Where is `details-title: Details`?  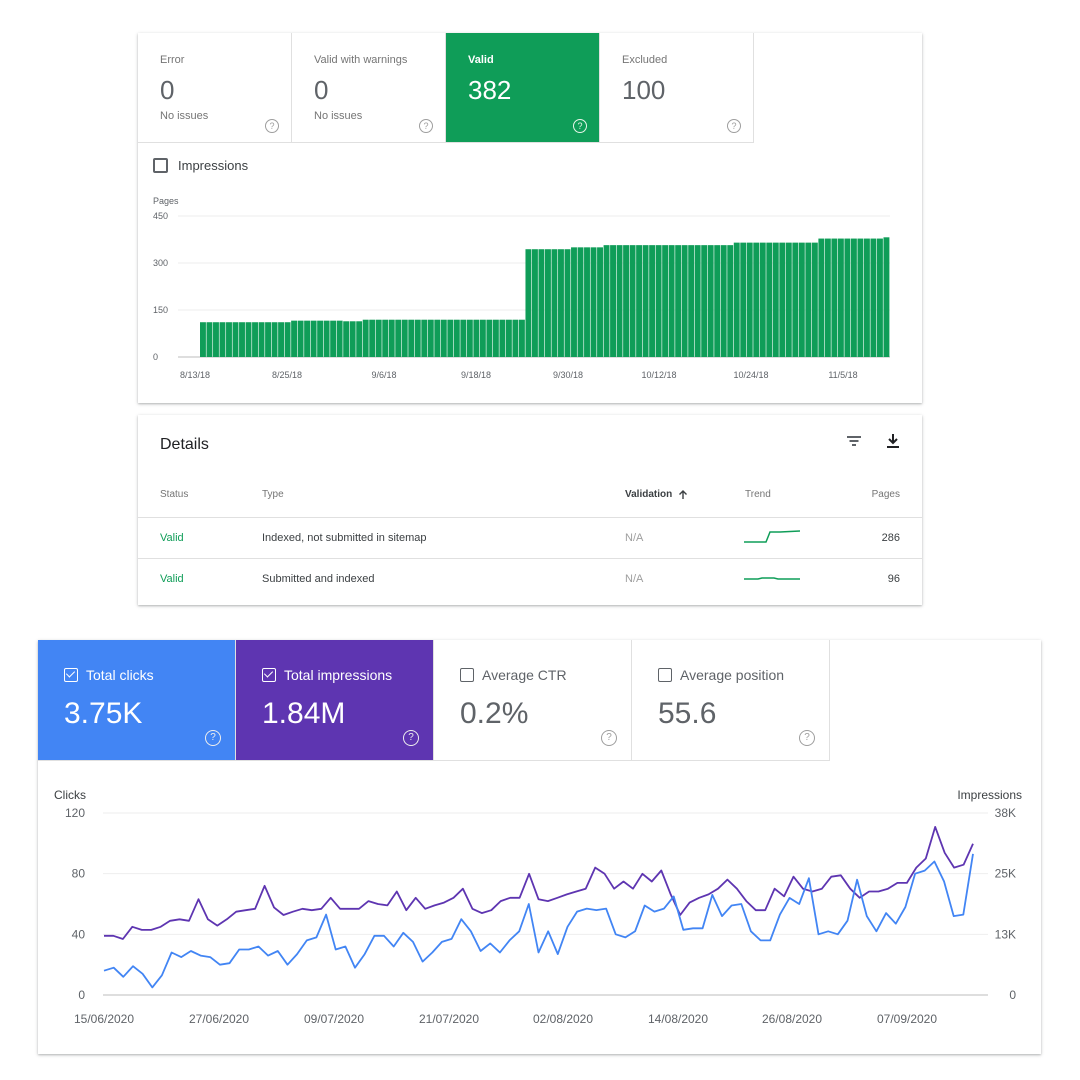
details-title: Details is located at coordinates (184, 444).